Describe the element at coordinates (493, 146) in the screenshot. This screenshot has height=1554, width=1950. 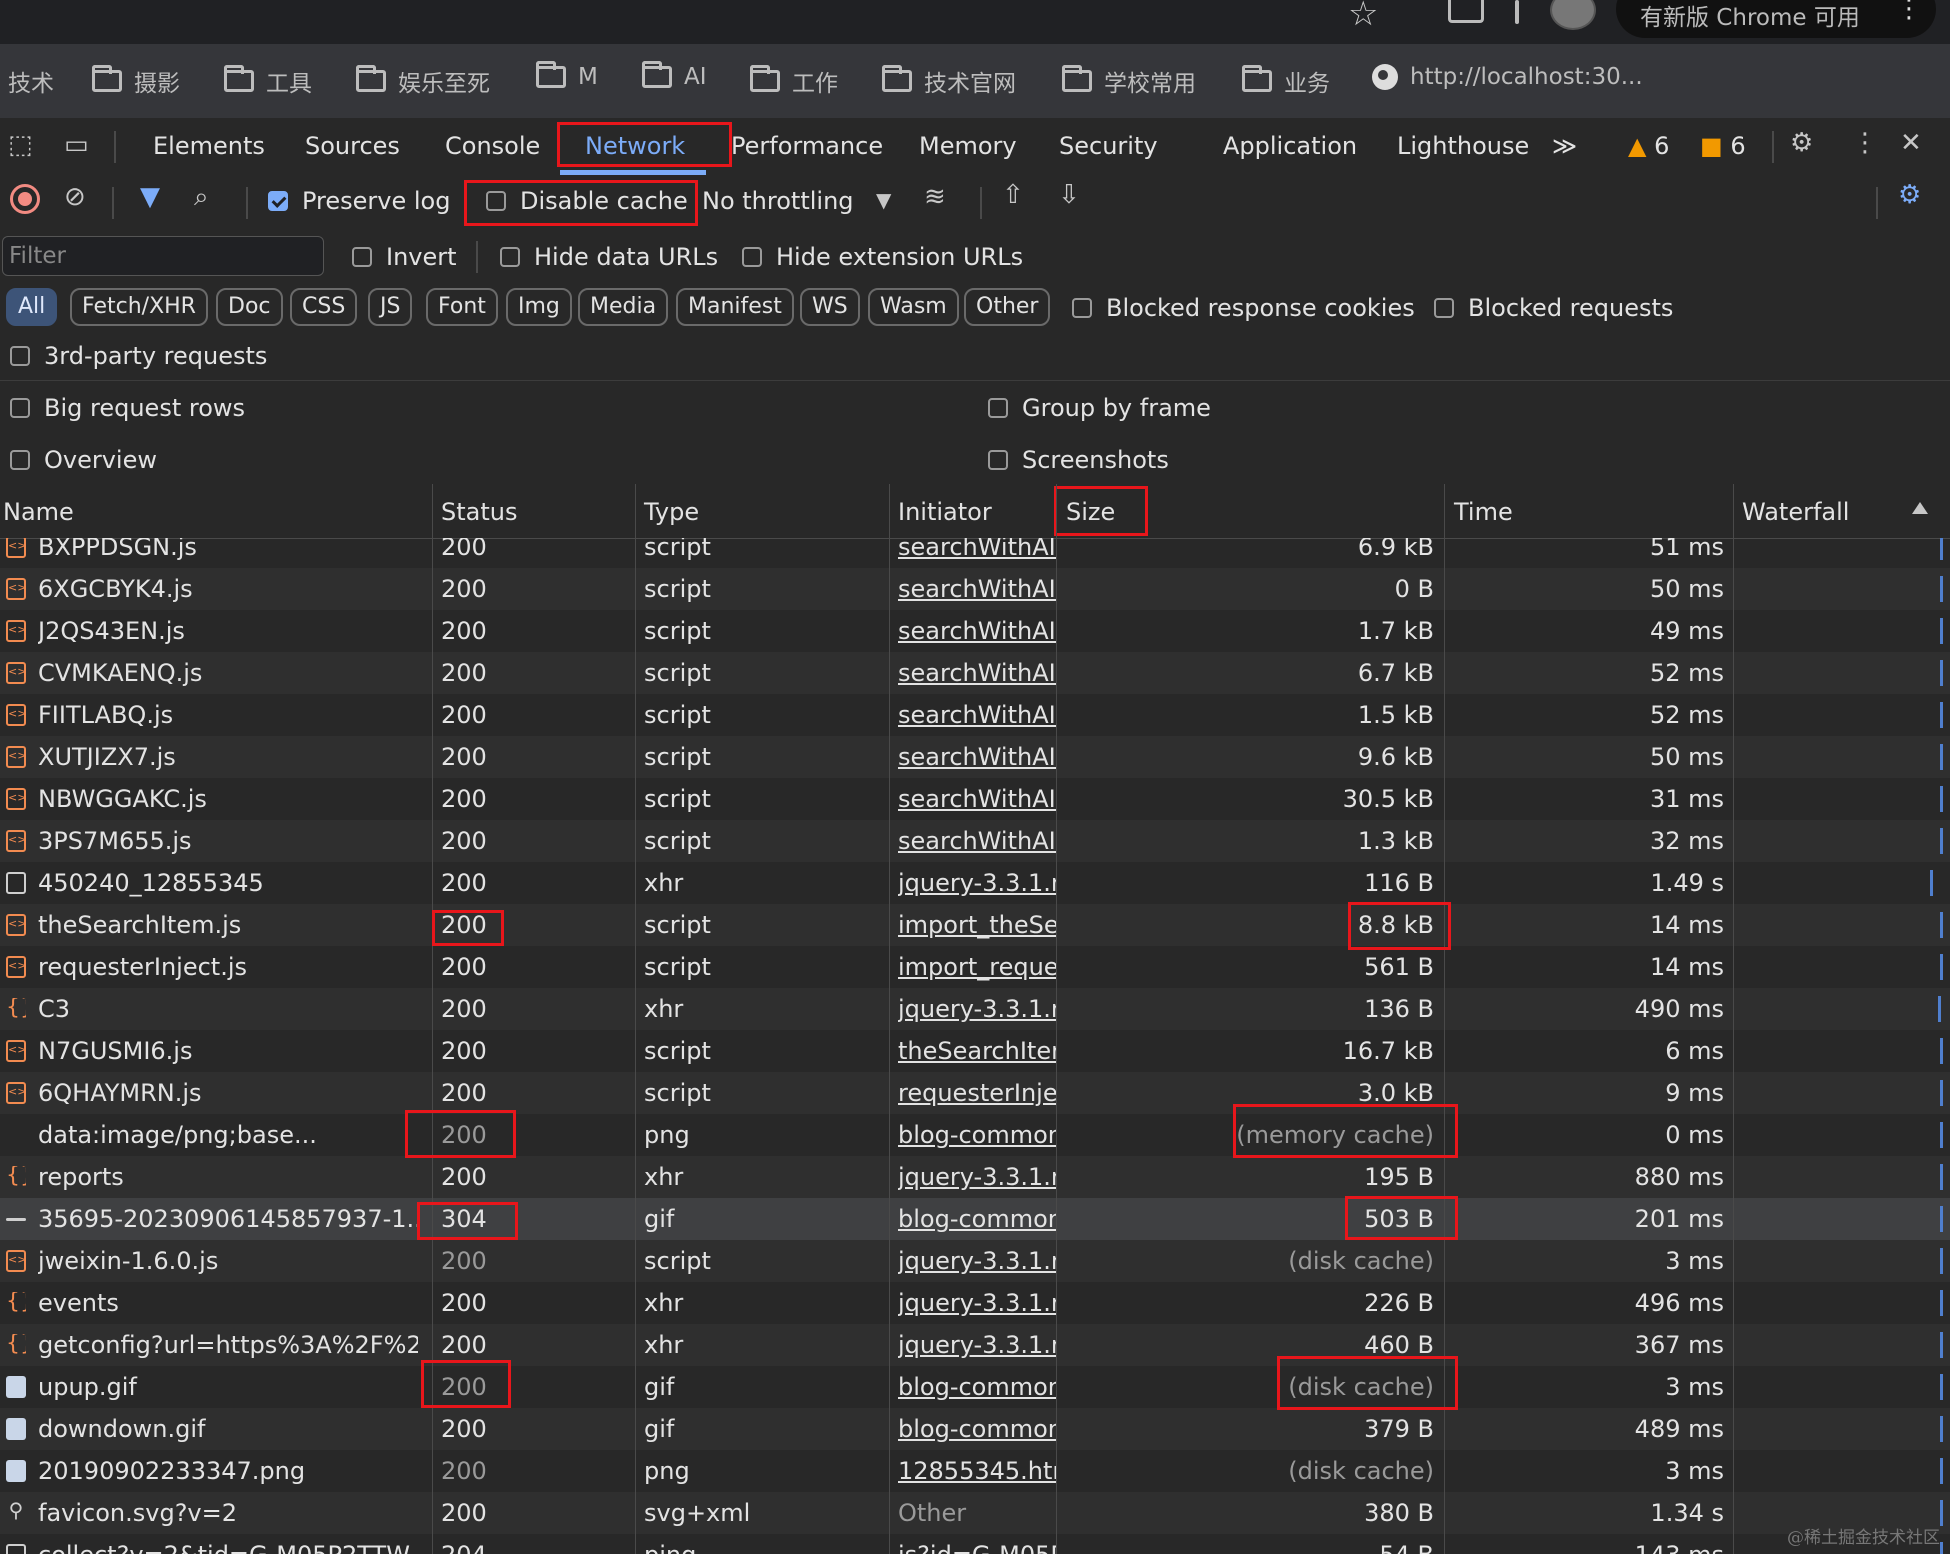
I see `tab-console: Console` at that location.